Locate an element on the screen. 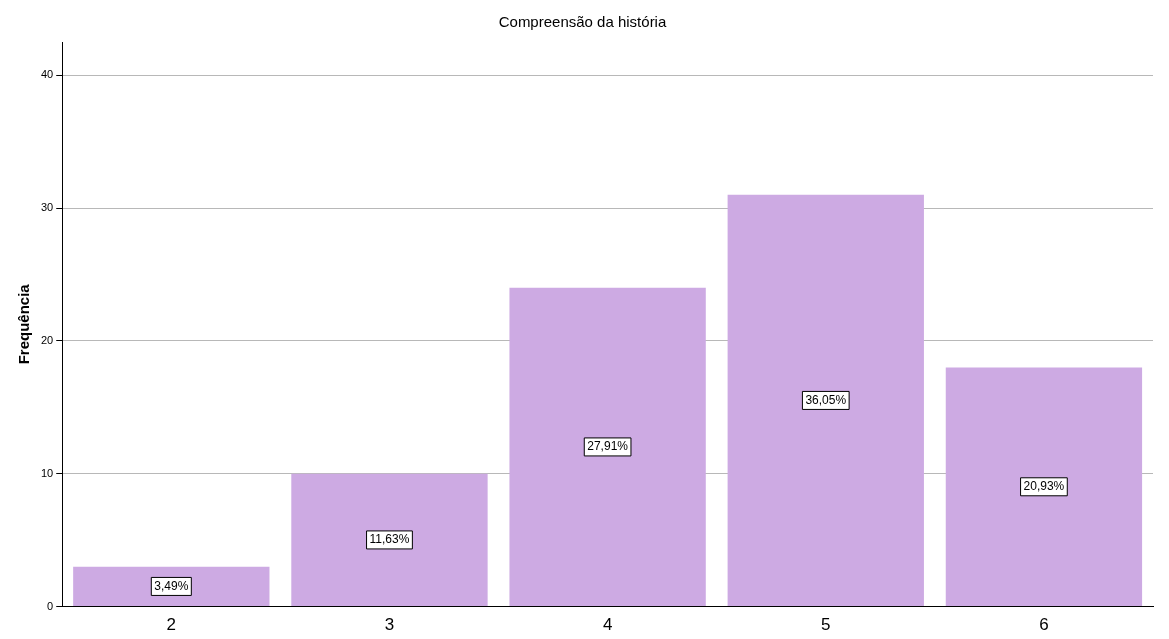  y-tick-label: 10 is located at coordinates (47, 472).